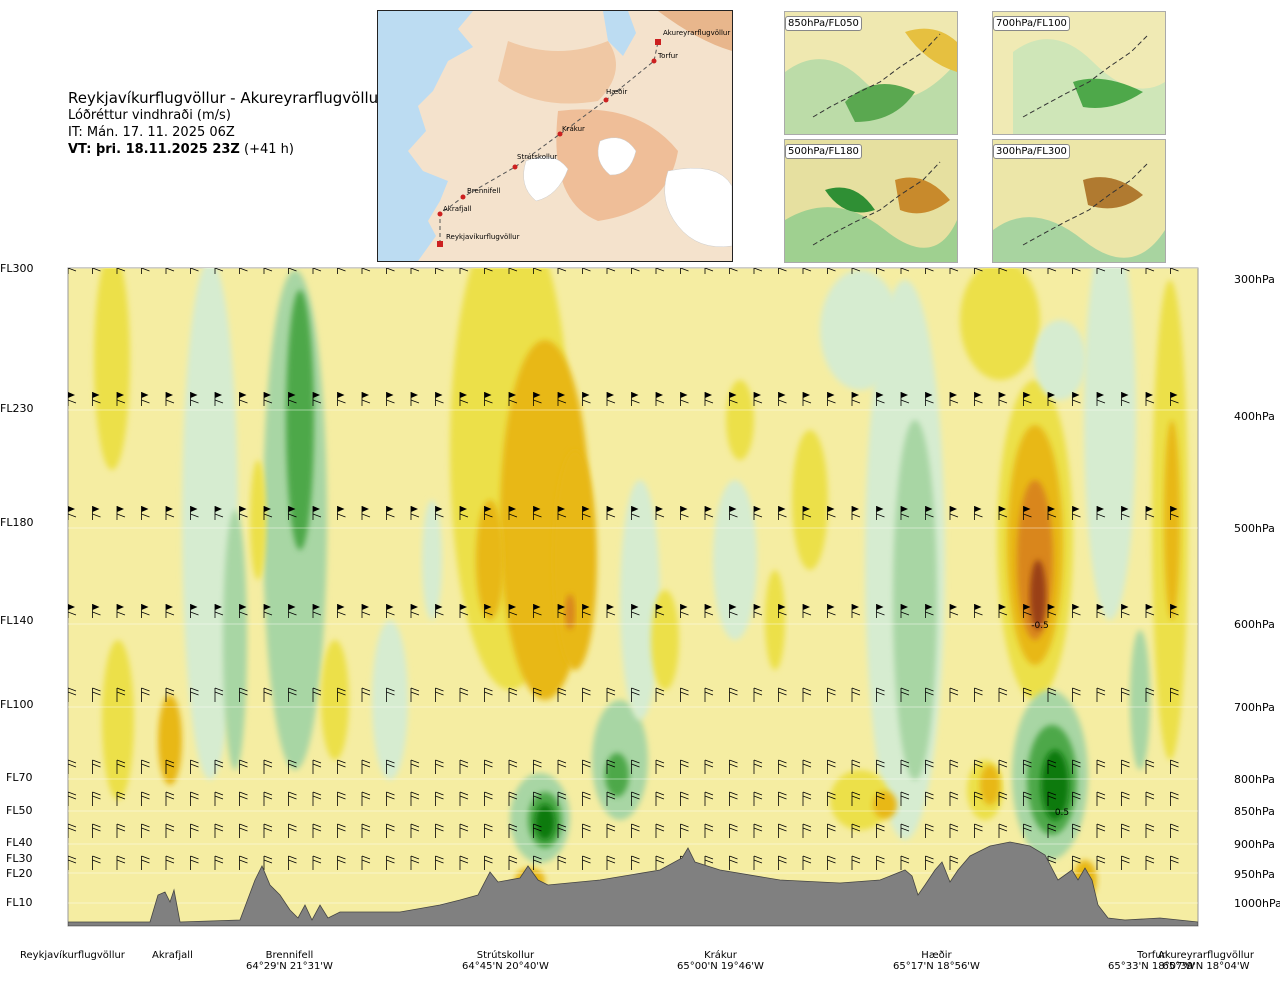  I want to click on map-label-krakur: Krákur, so click(573, 129).